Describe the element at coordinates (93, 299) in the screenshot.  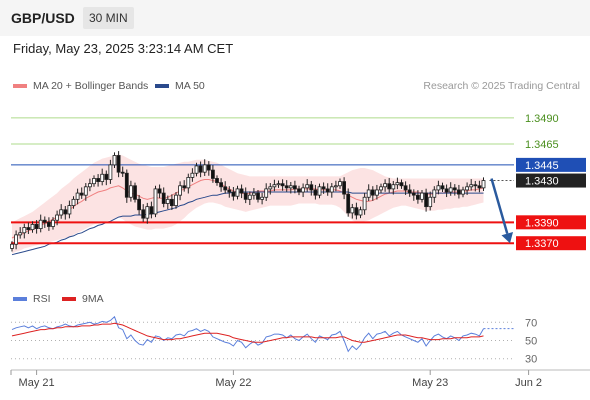
I see `legend-label: 9MA` at that location.